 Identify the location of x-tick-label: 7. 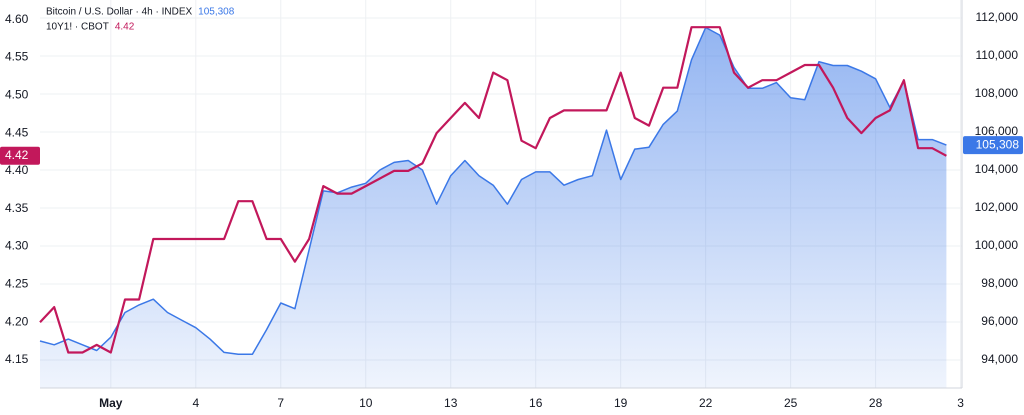
(280, 403).